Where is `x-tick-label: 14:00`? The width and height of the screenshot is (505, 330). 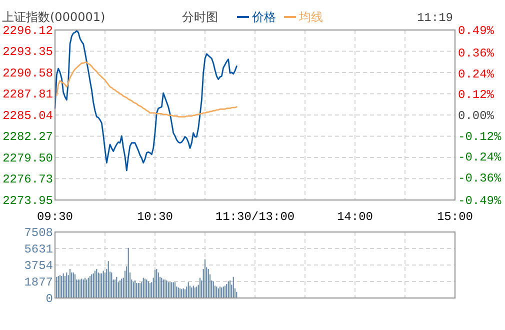
x-tick-label: 14:00 is located at coordinates (355, 217).